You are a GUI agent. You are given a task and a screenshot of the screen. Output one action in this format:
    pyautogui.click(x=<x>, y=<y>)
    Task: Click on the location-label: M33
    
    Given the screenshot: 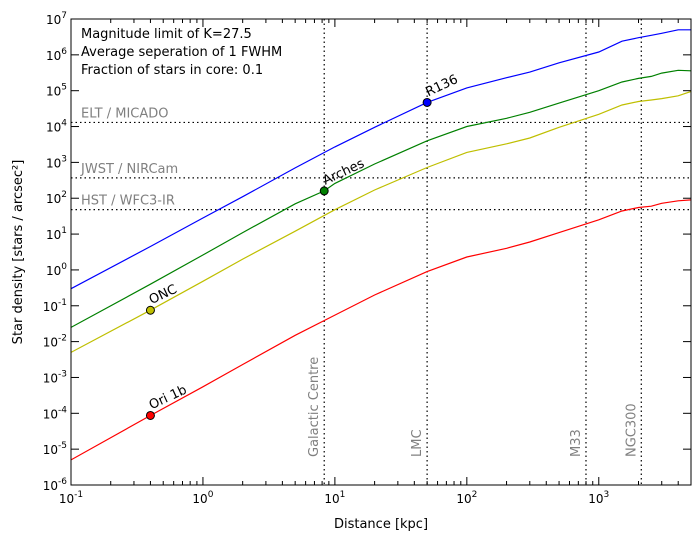 What is the action you would take?
    pyautogui.click(x=576, y=443)
    